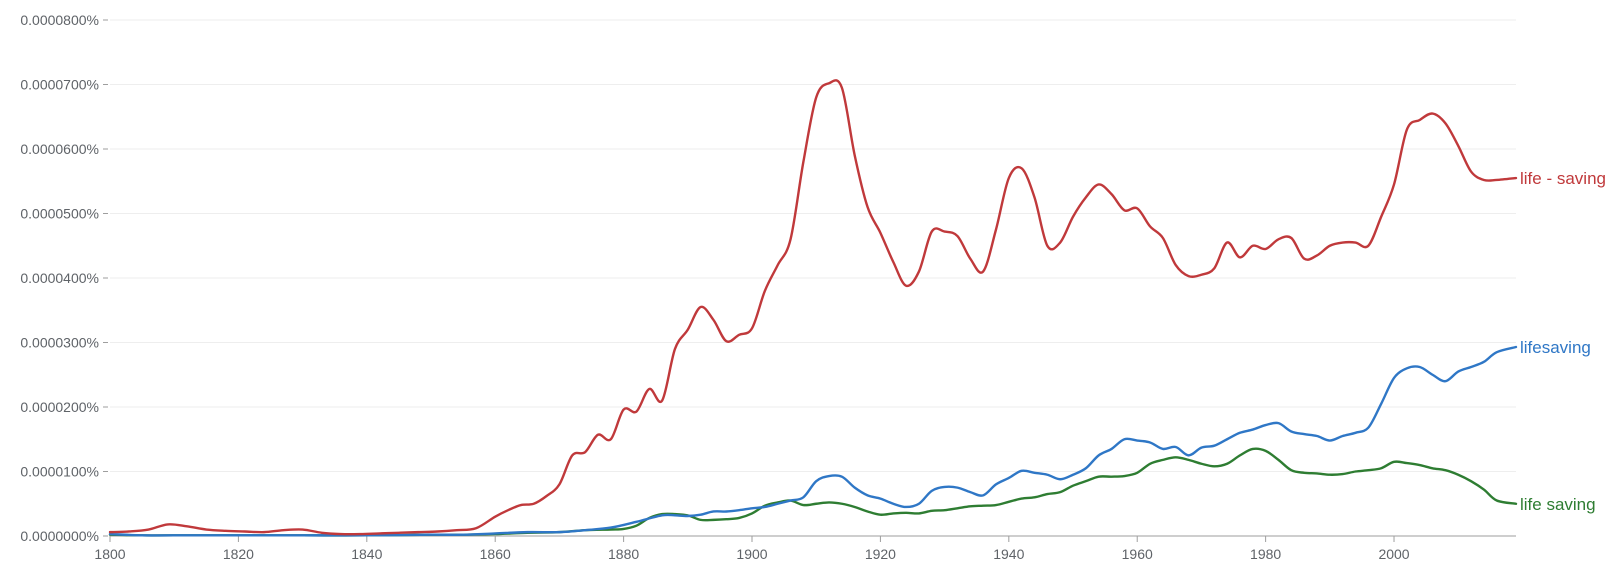 The image size is (1621, 573). Describe the element at coordinates (109, 554) in the screenshot. I see `x-tick-label: 1800` at that location.